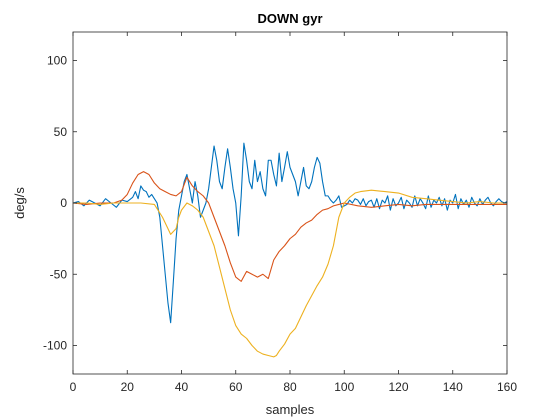  What do you see at coordinates (236, 387) in the screenshot?
I see `x-tick-label: 60` at bounding box center [236, 387].